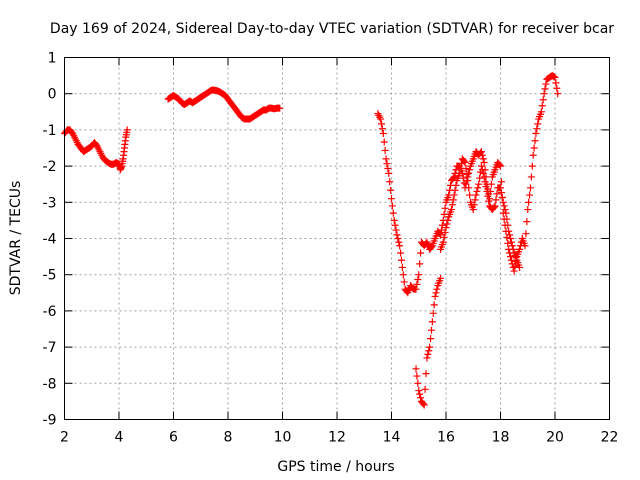 The height and width of the screenshot is (480, 640). What do you see at coordinates (52, 95) in the screenshot?
I see `y-tick-label: 0` at bounding box center [52, 95].